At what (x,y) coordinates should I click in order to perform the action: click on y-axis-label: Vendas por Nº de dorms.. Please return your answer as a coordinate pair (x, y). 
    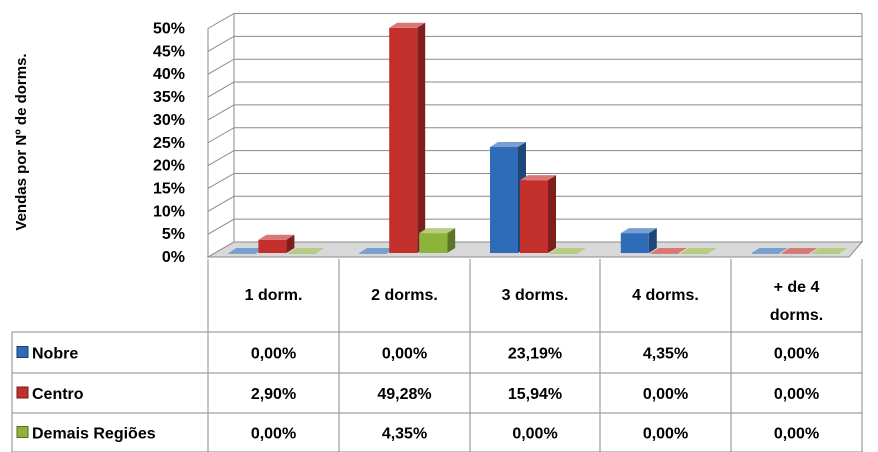
    Looking at the image, I should click on (21, 141).